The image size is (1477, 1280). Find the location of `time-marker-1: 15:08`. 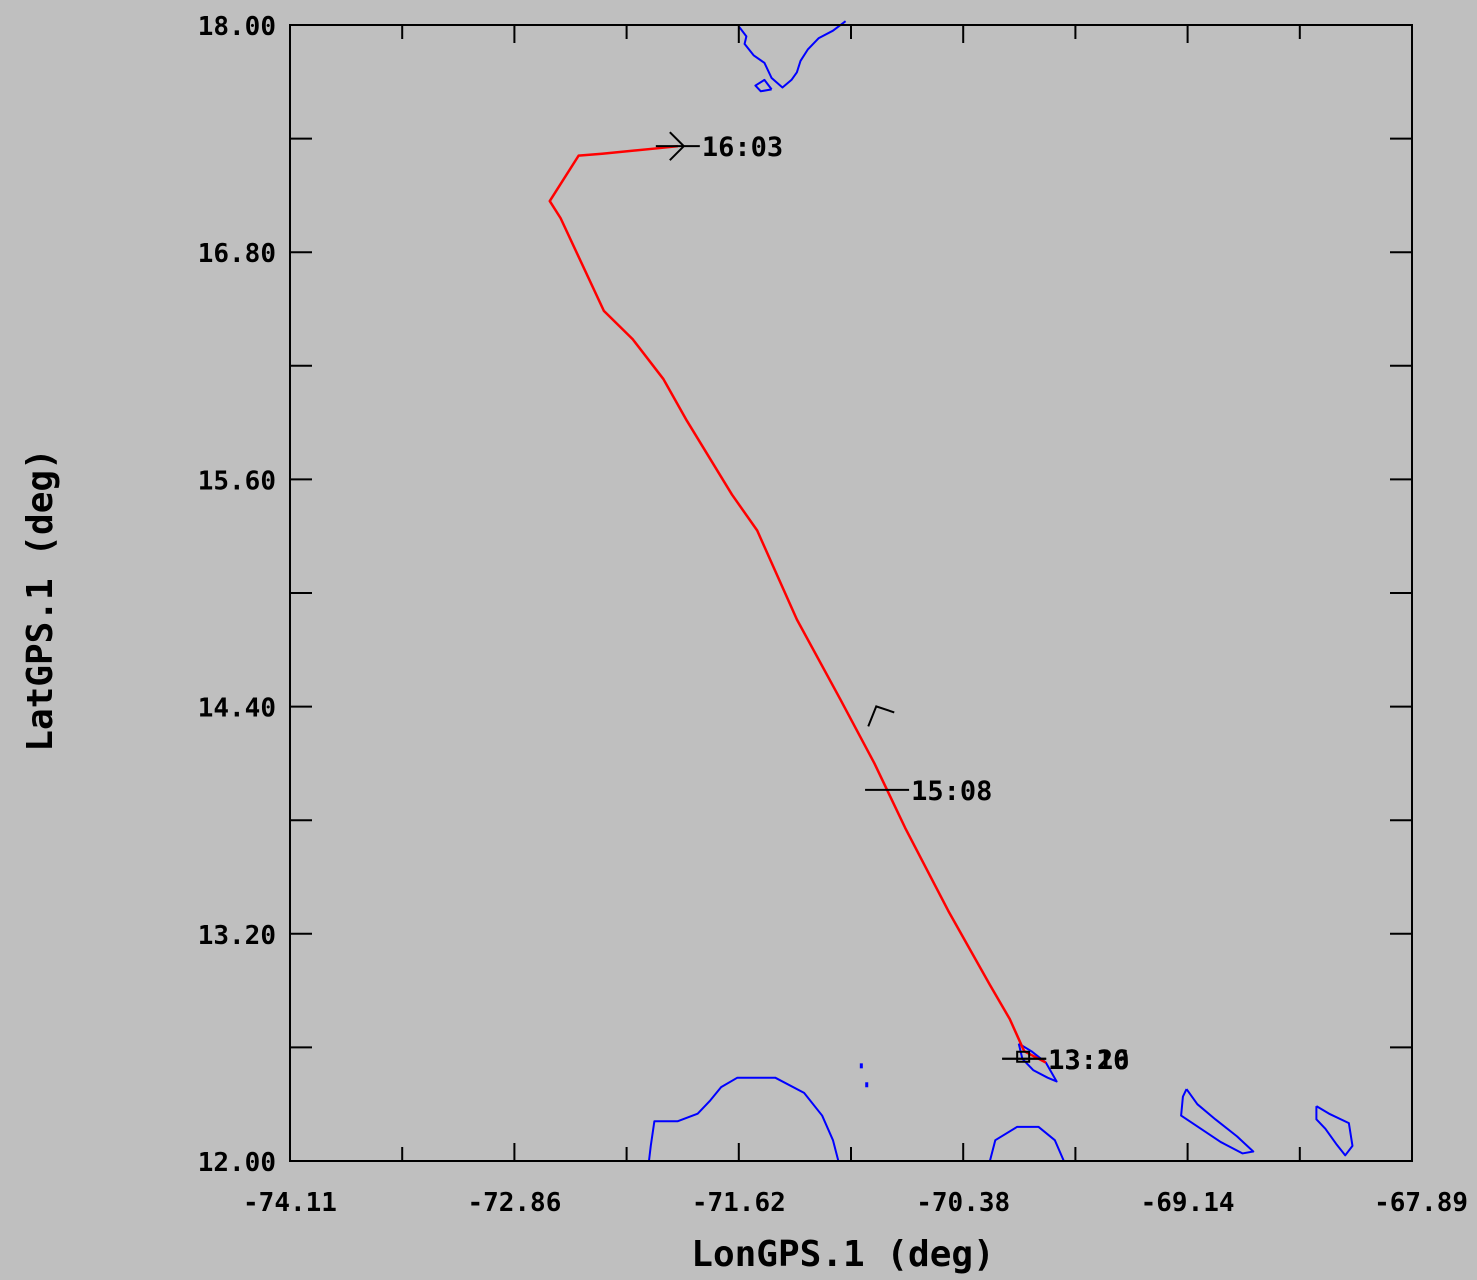

time-marker-1: 15:08 is located at coordinates (928, 791).